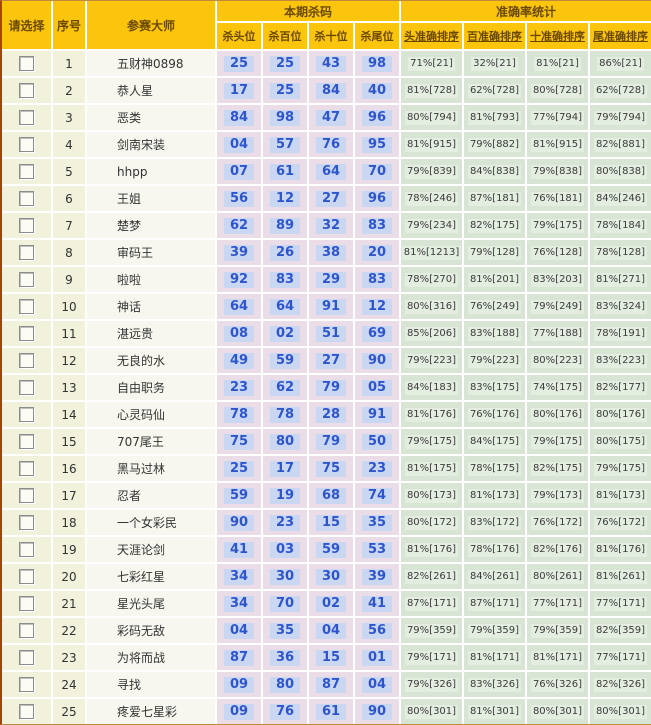 This screenshot has height=725, width=651. What do you see at coordinates (494, 333) in the screenshot?
I see `accuracy-stat-value: 83%[188]` at bounding box center [494, 333].